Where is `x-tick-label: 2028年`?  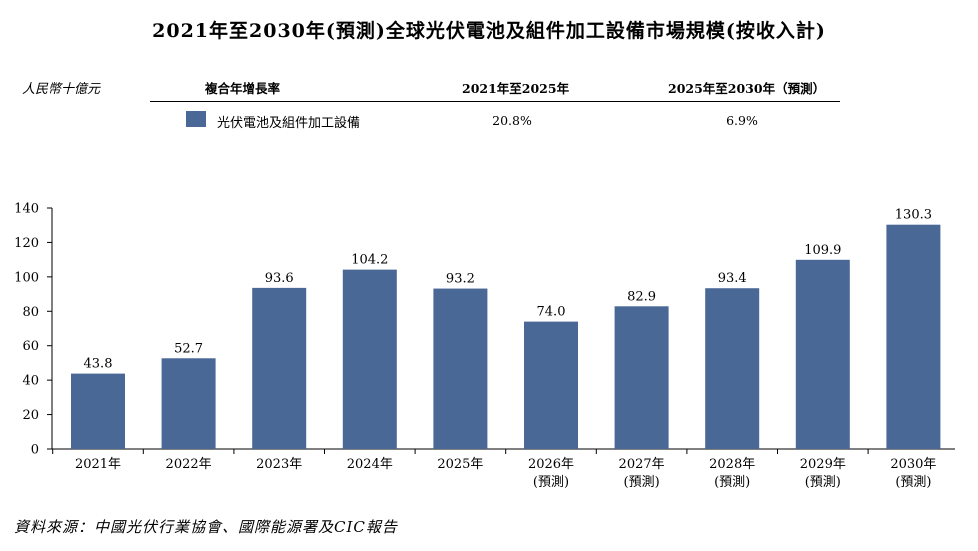
x-tick-label: 2028年 is located at coordinates (732, 464).